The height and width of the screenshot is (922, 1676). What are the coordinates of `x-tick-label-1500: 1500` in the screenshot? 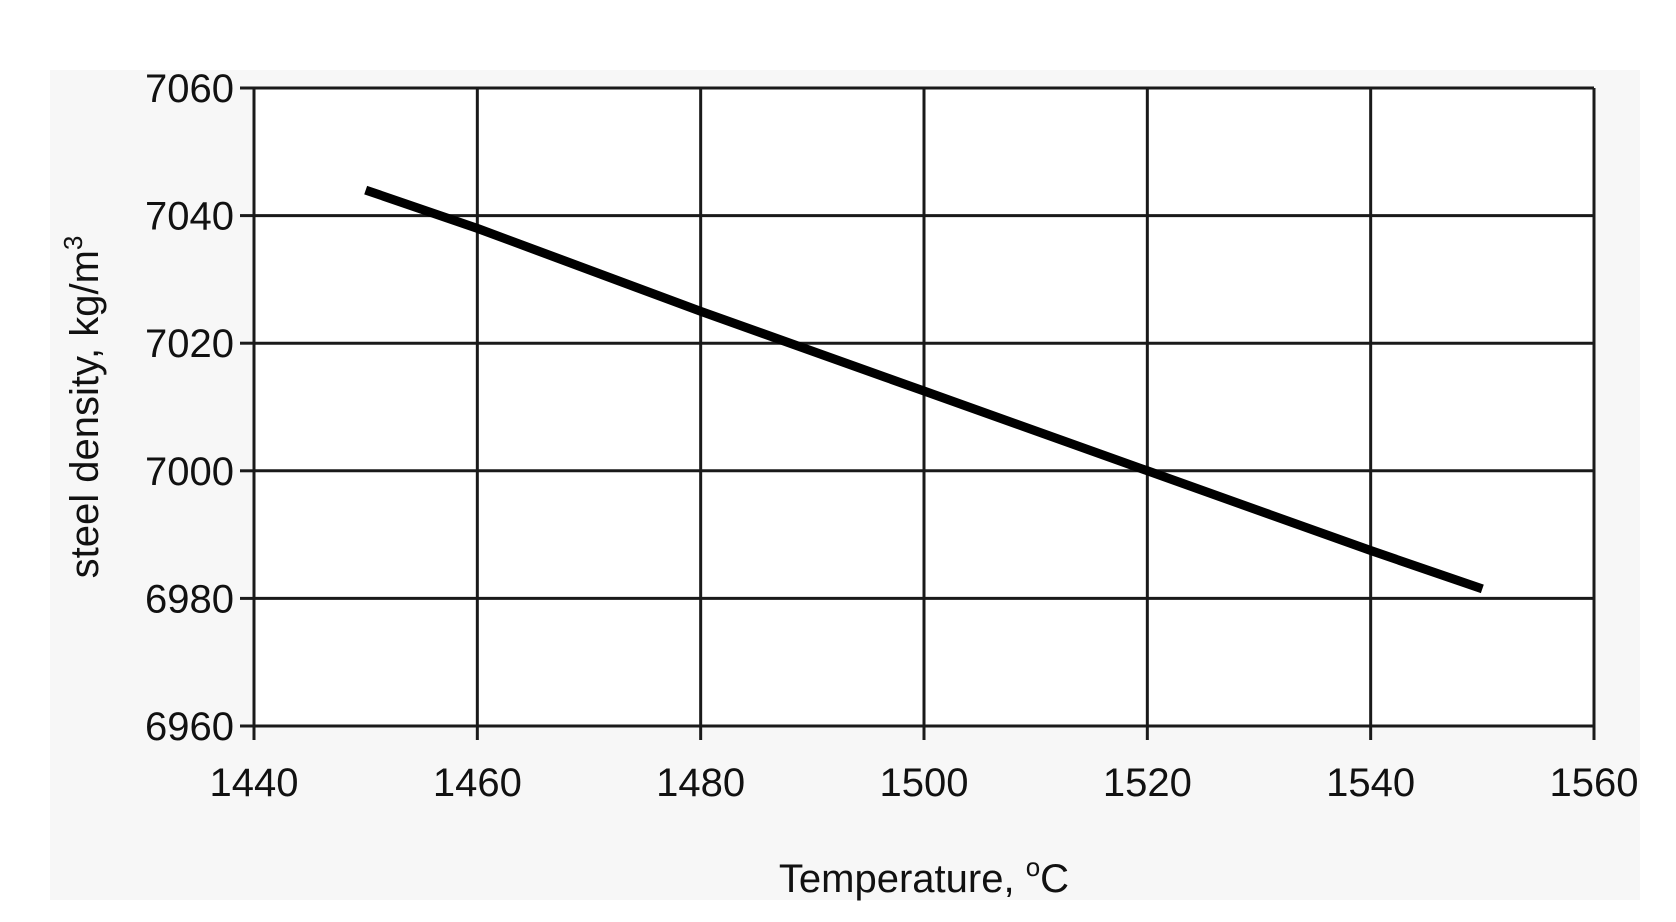 It's located at (924, 783).